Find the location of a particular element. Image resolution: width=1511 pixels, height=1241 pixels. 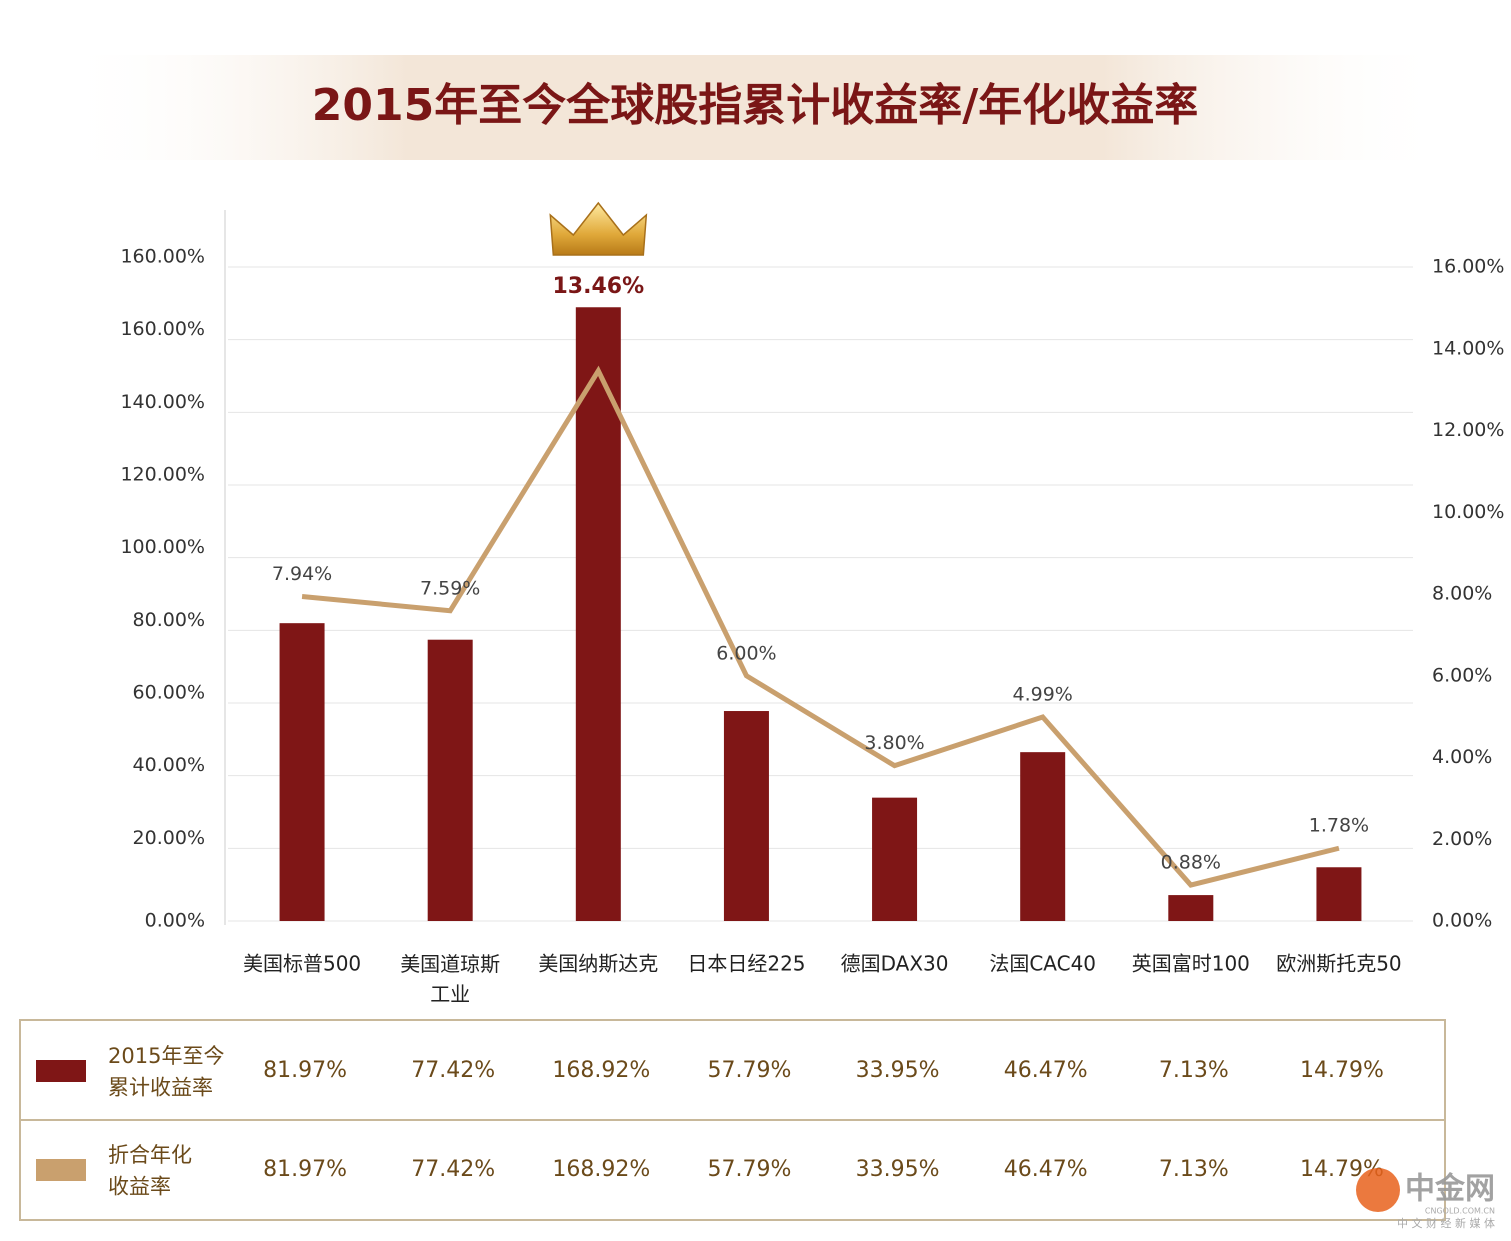

y-tick-label: 120.00% is located at coordinates (162, 475).